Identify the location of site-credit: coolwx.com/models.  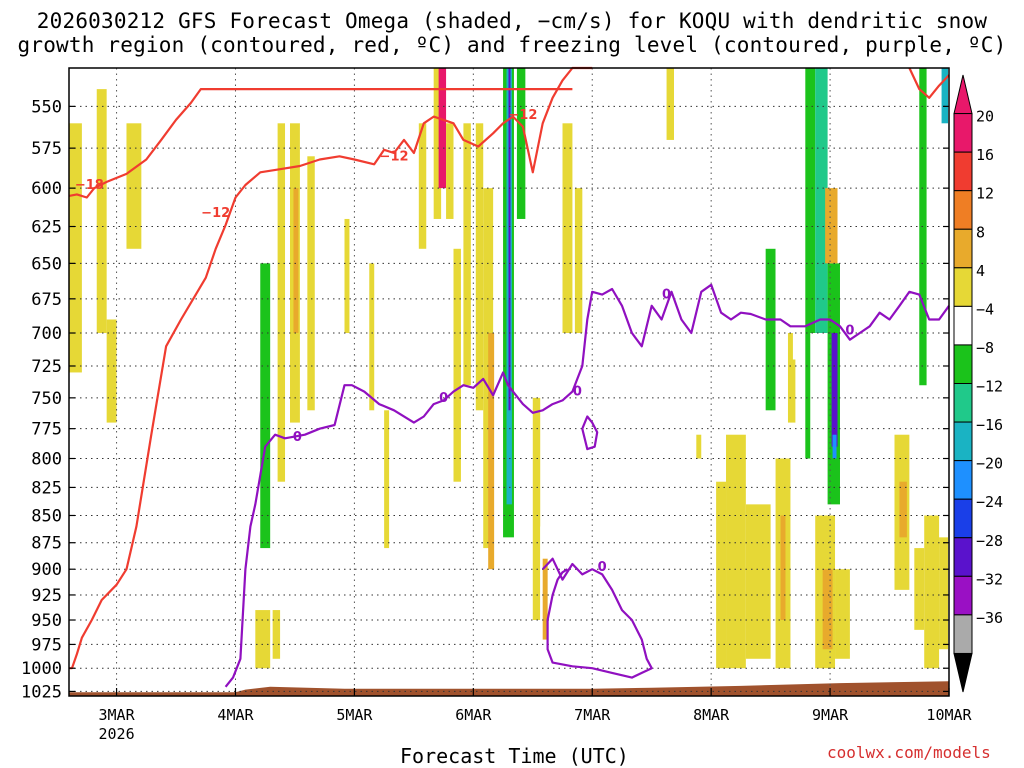
(909, 752).